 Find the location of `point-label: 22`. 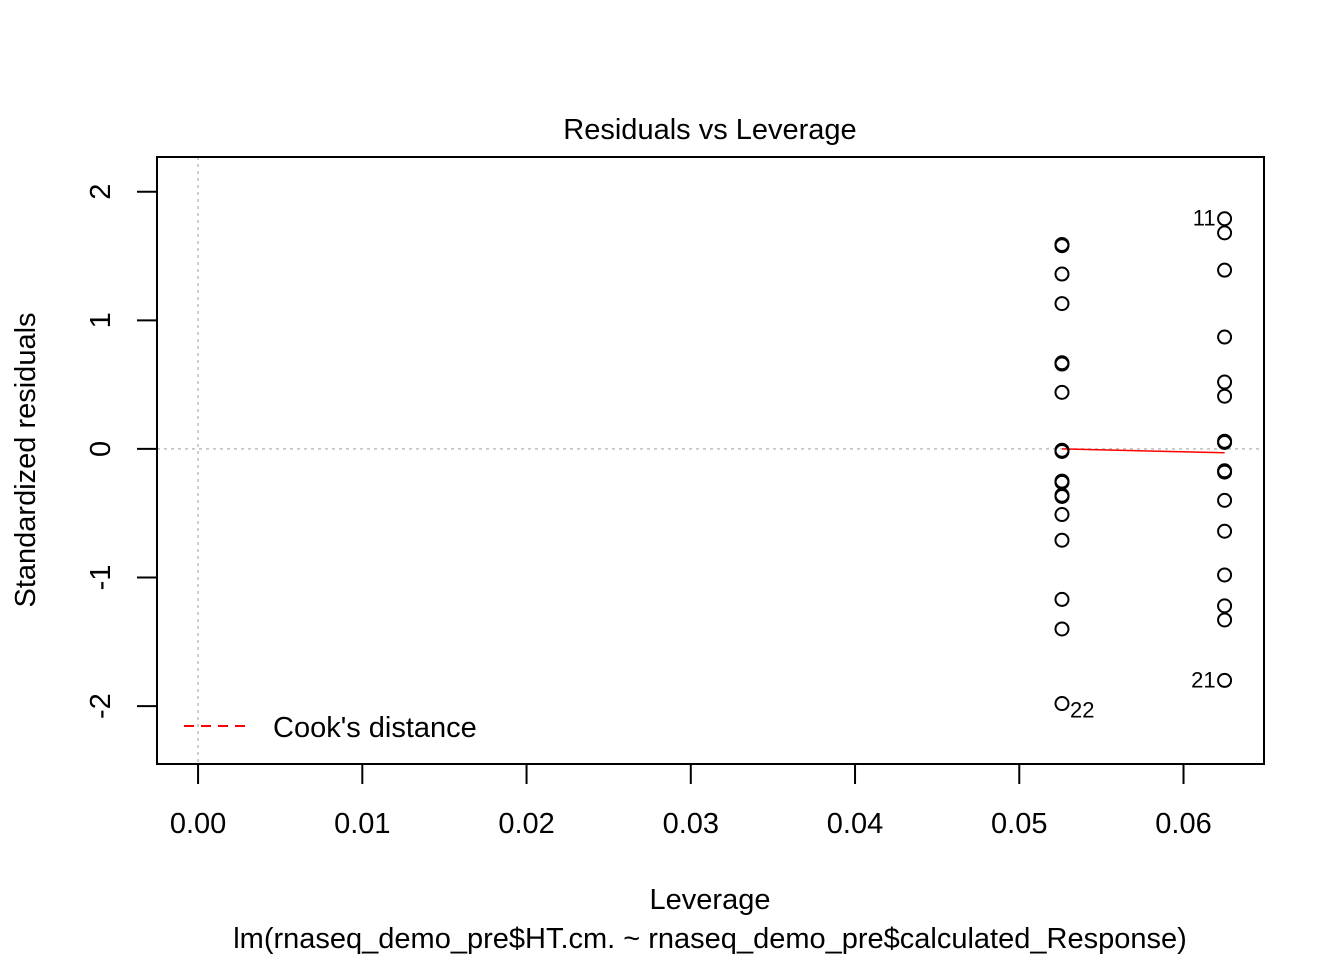

point-label: 22 is located at coordinates (1082, 710).